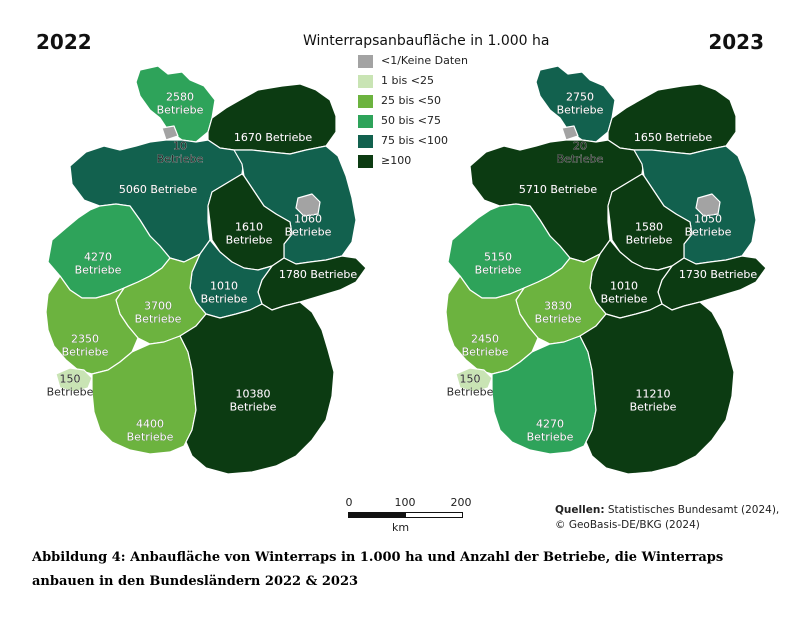 The image size is (800, 619). I want to click on state-label-hb: 20, so click(580, 146).